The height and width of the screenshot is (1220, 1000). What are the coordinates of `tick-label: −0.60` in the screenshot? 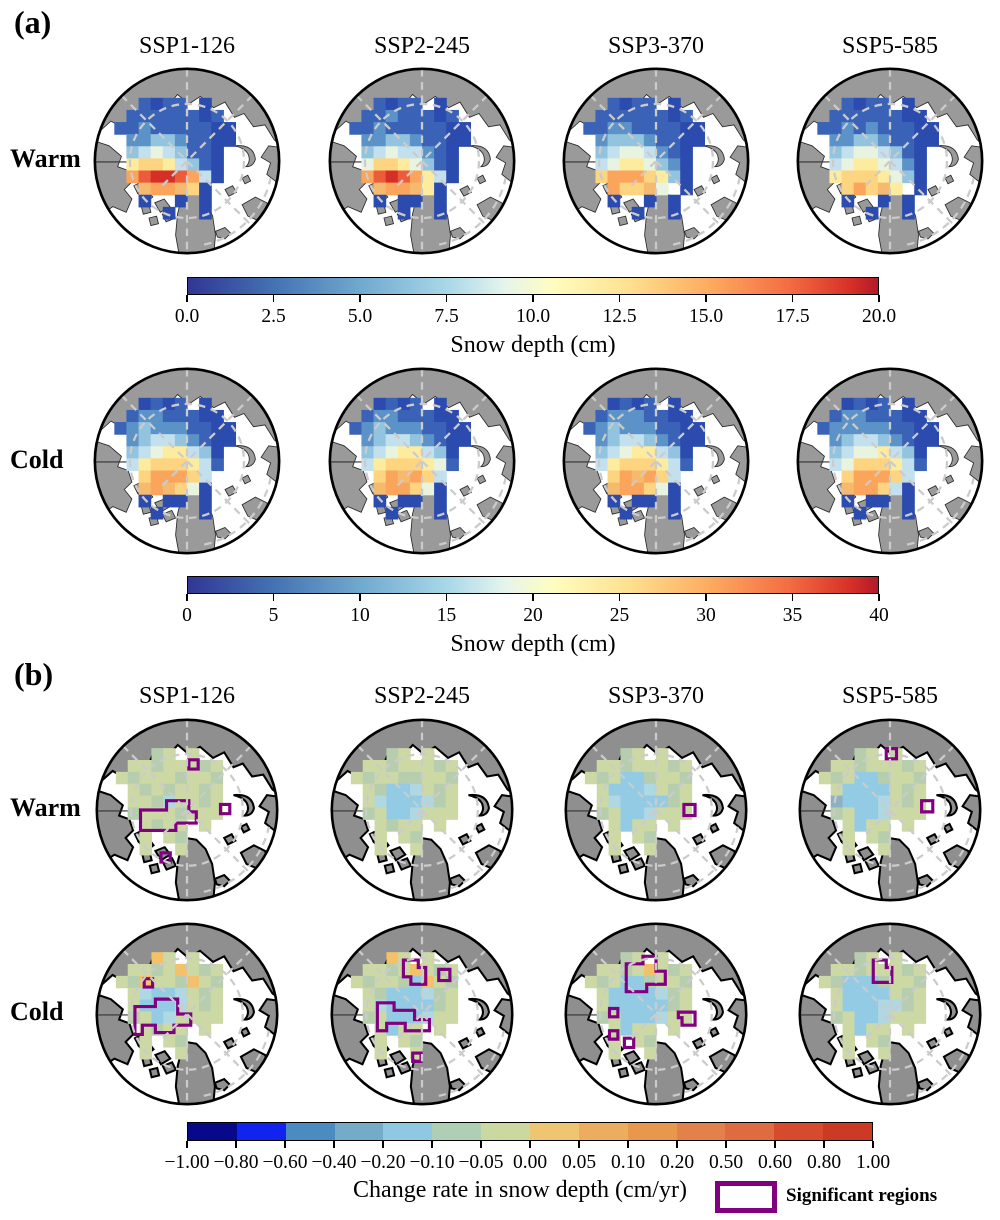 It's located at (285, 1162).